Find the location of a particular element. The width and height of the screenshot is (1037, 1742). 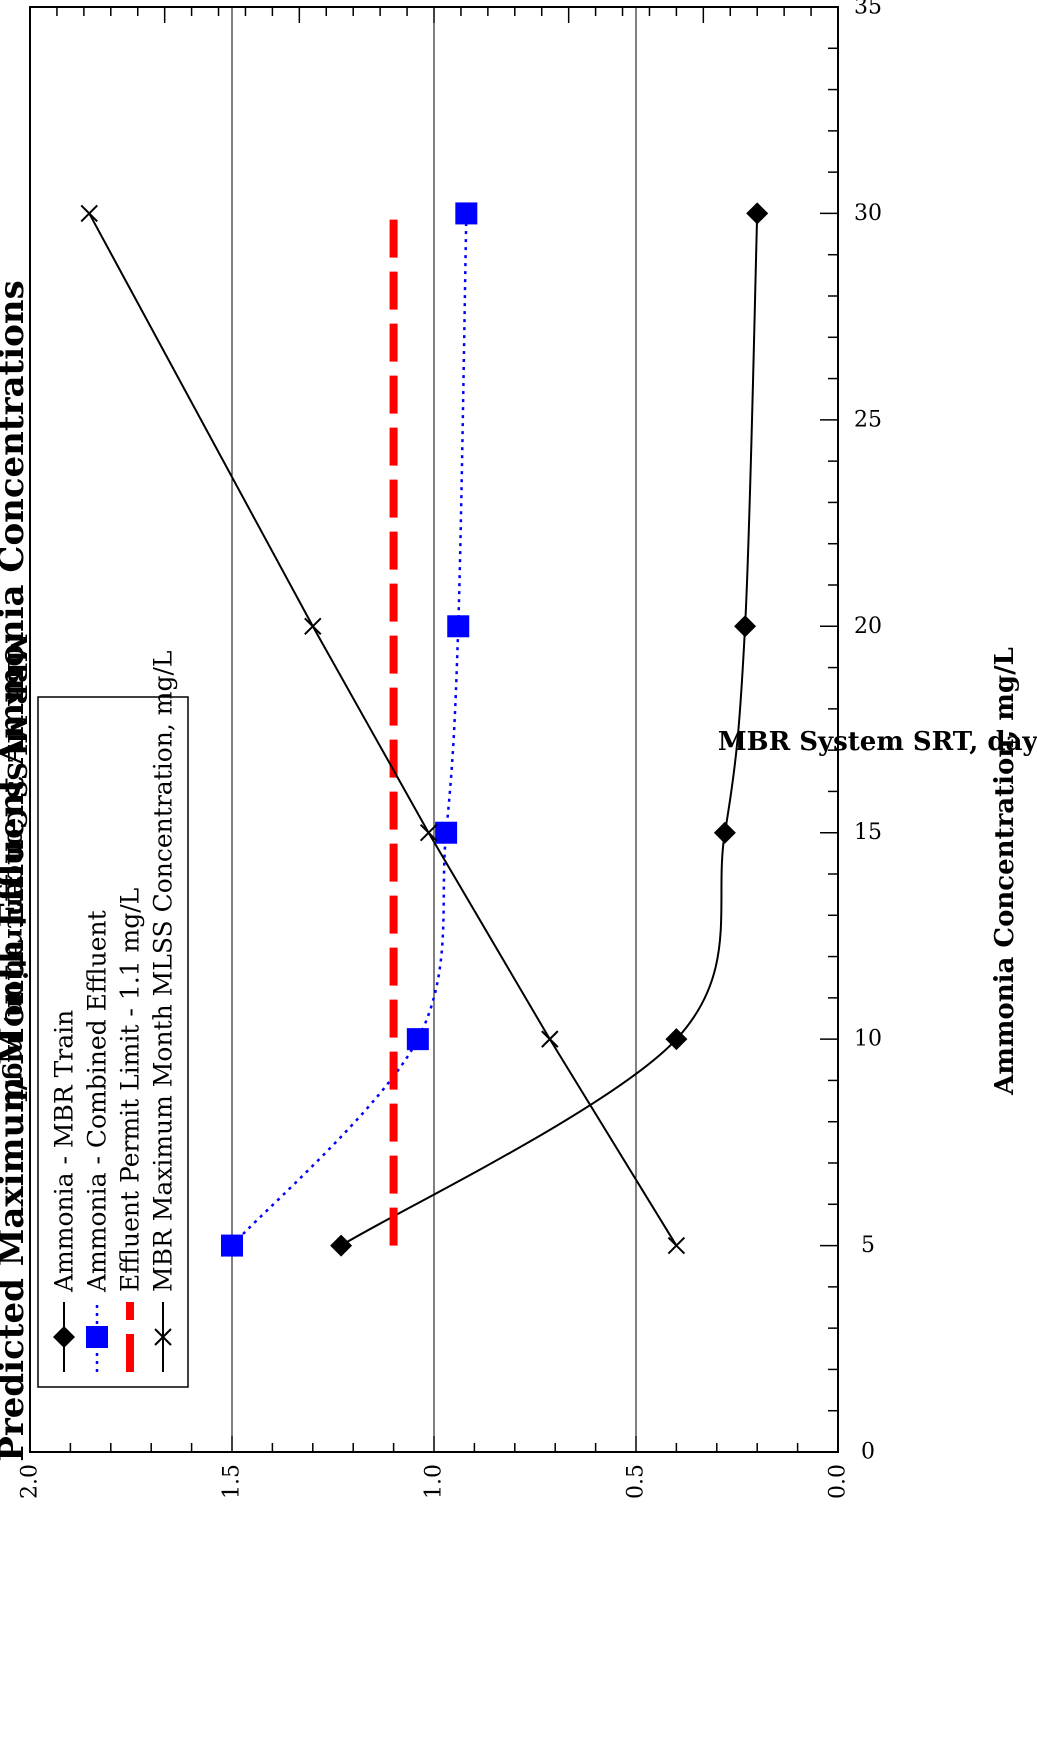

legend-label: Effluent Permit Limit - 1.1 mg/L is located at coordinates (130, 1090).